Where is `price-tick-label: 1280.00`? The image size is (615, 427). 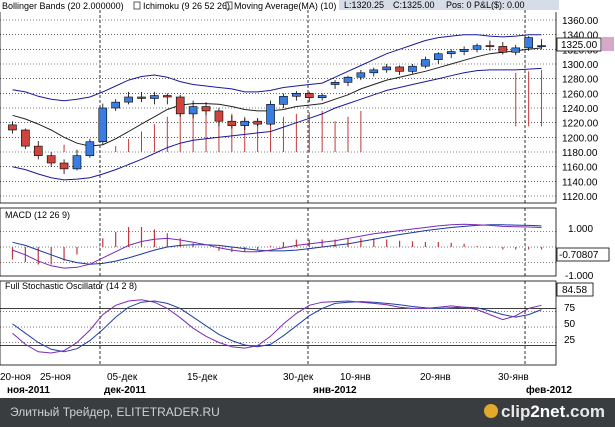
price-tick-label: 1280.00 is located at coordinates (580, 80).